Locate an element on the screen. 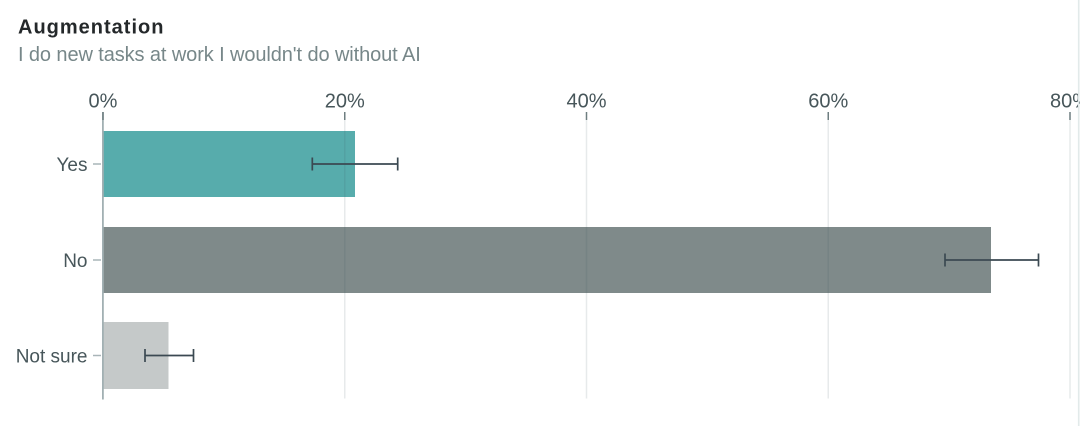  svg-text: 20% is located at coordinates (345, 102).